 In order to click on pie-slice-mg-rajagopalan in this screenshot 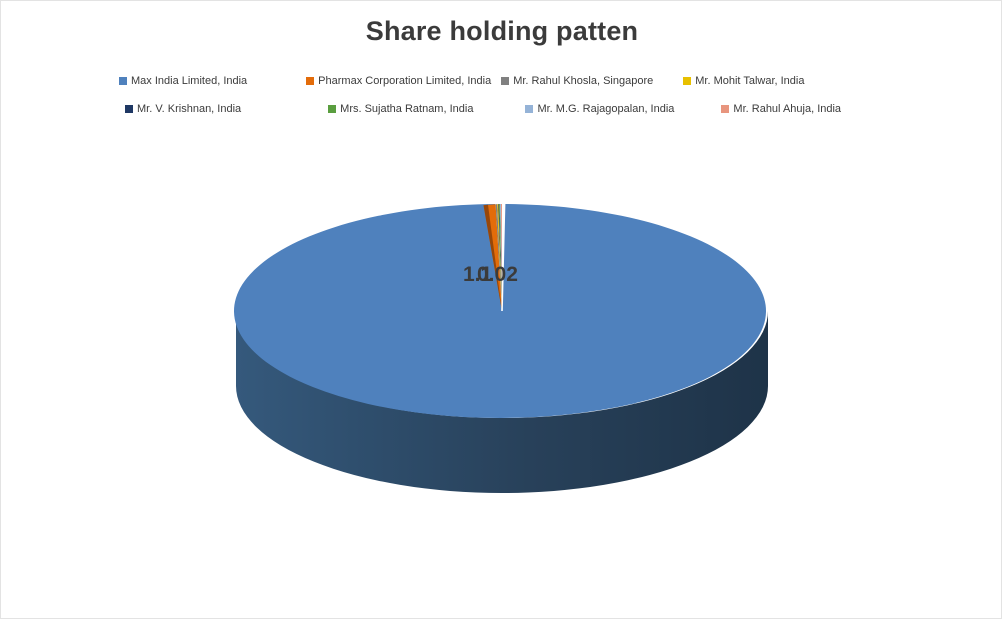, I will do `click(501, 257)`.